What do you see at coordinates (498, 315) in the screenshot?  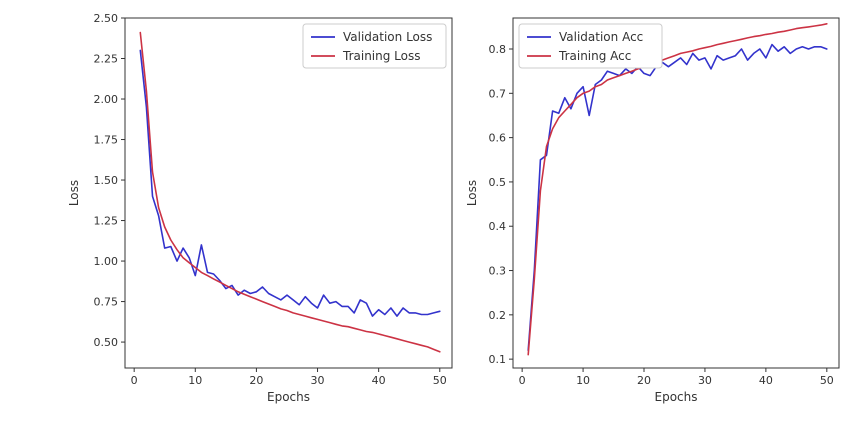 I see `chart-2-y-tick-label: 0.2` at bounding box center [498, 315].